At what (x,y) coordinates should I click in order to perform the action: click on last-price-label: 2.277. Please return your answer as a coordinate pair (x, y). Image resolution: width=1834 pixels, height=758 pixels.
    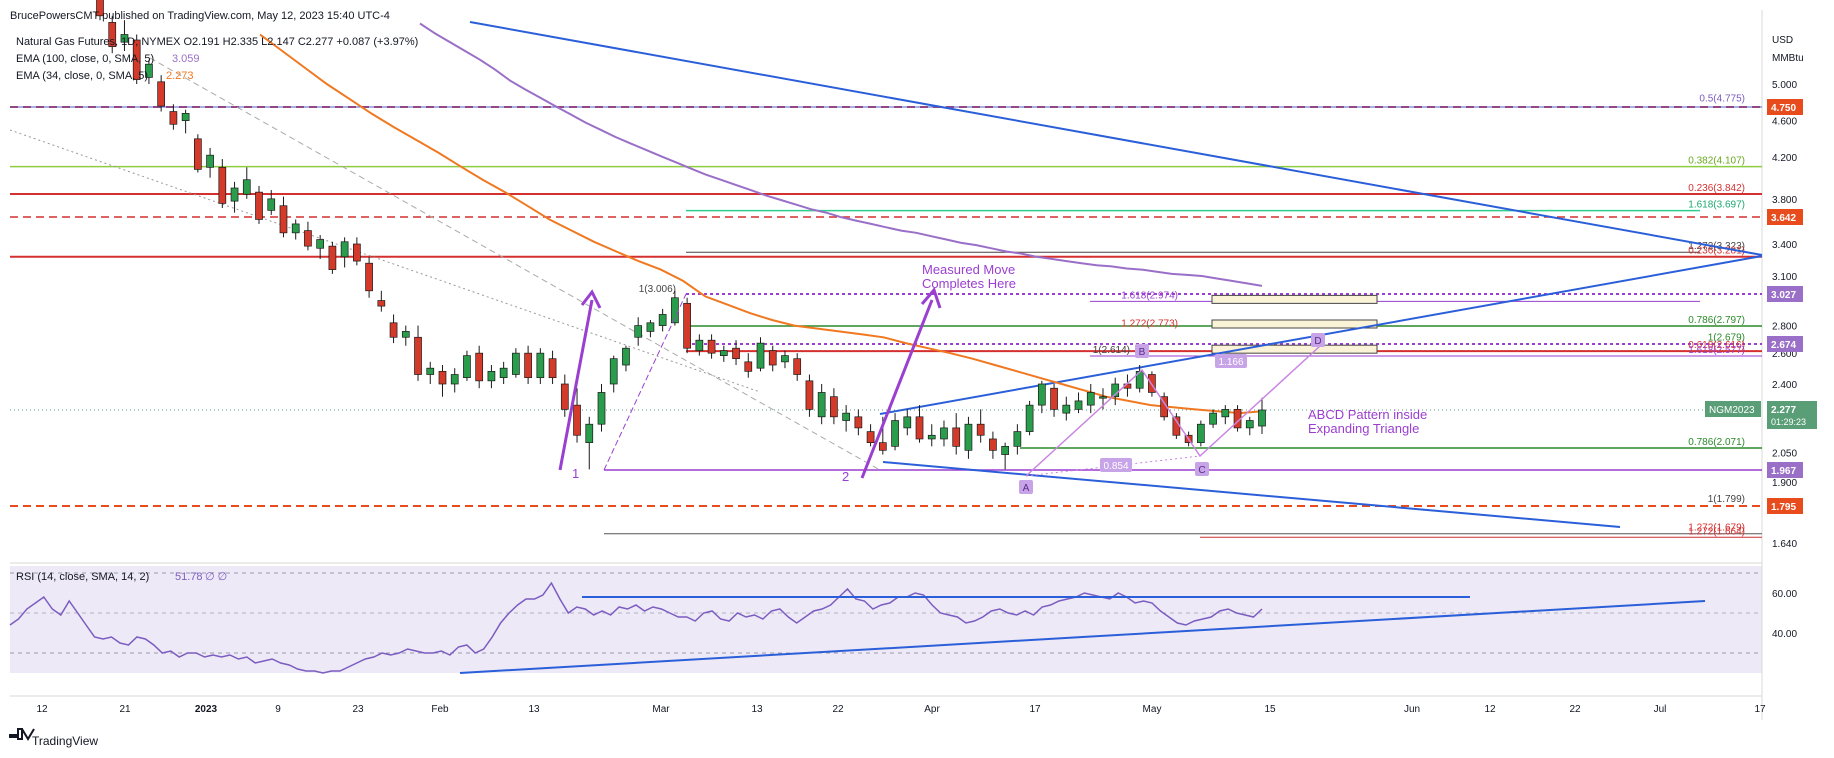
    Looking at the image, I should click on (1783, 410).